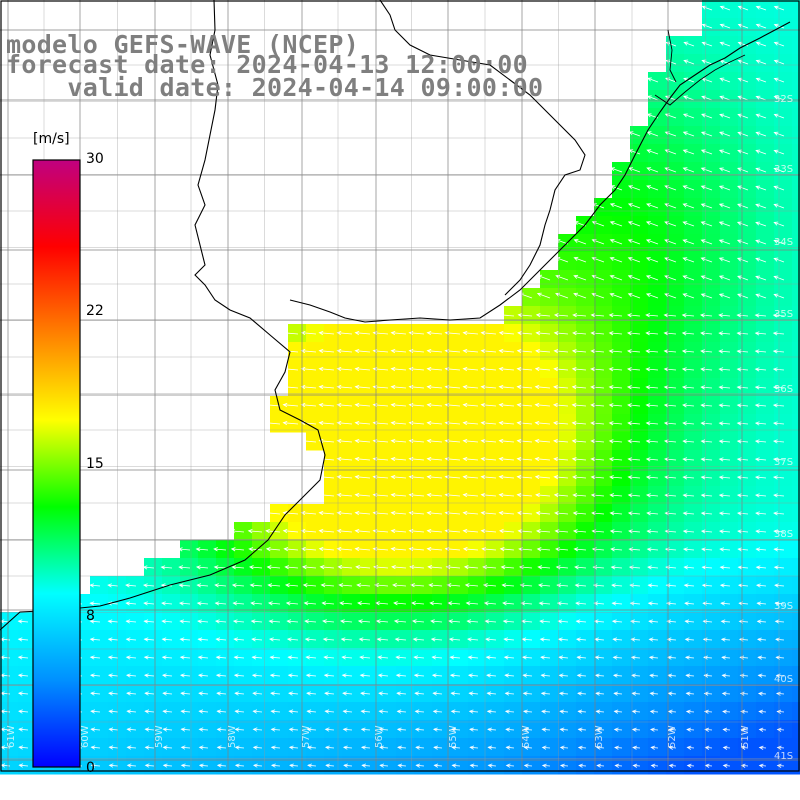 The height and width of the screenshot is (800, 800). I want to click on title-forecast-date: forecast date: 2024-04-13 12:00:00, so click(267, 64).